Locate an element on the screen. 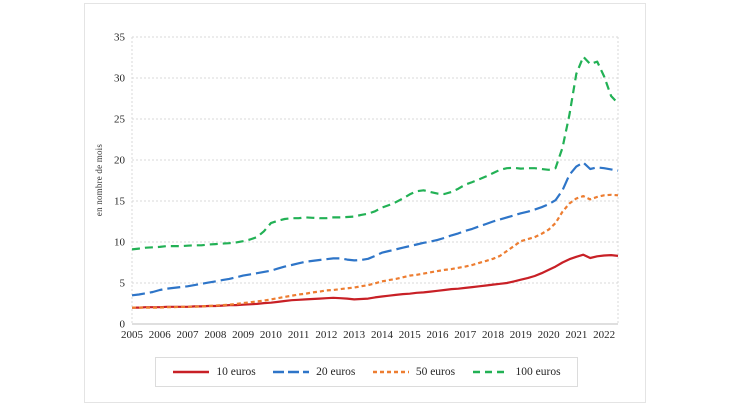 The height and width of the screenshot is (410, 730). legend-item-20-euros: 20 euros is located at coordinates (313, 372).